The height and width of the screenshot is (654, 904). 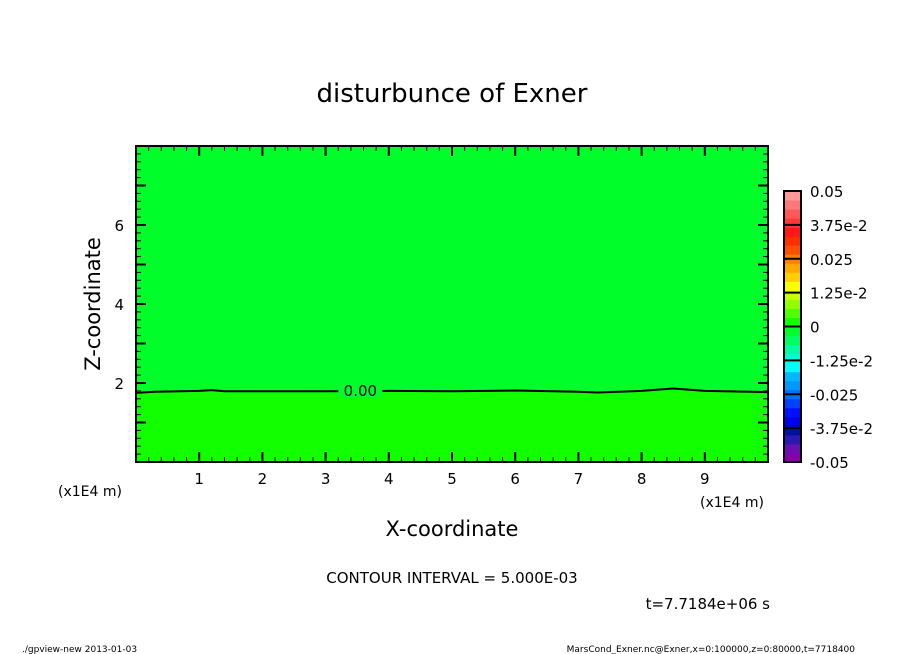 I want to click on x-tick-label: 6, so click(x=515, y=479).